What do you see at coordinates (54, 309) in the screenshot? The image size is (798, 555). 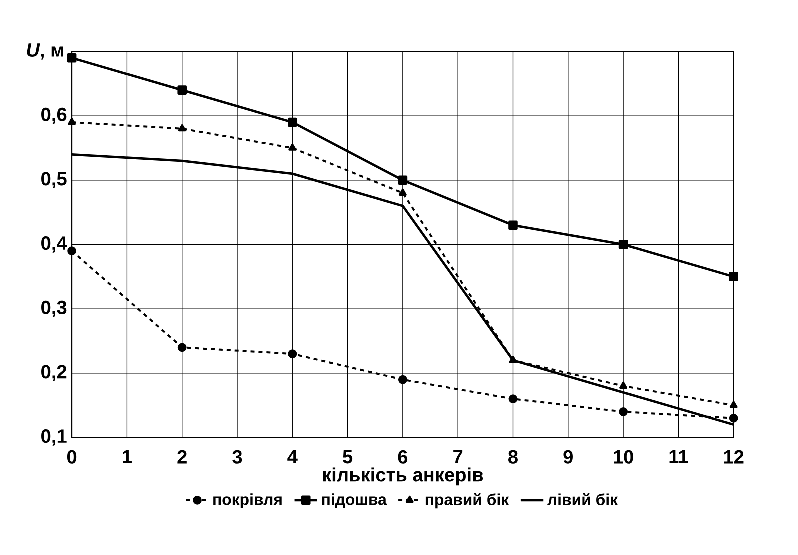 I see `y-tick-label: 0,3` at bounding box center [54, 309].